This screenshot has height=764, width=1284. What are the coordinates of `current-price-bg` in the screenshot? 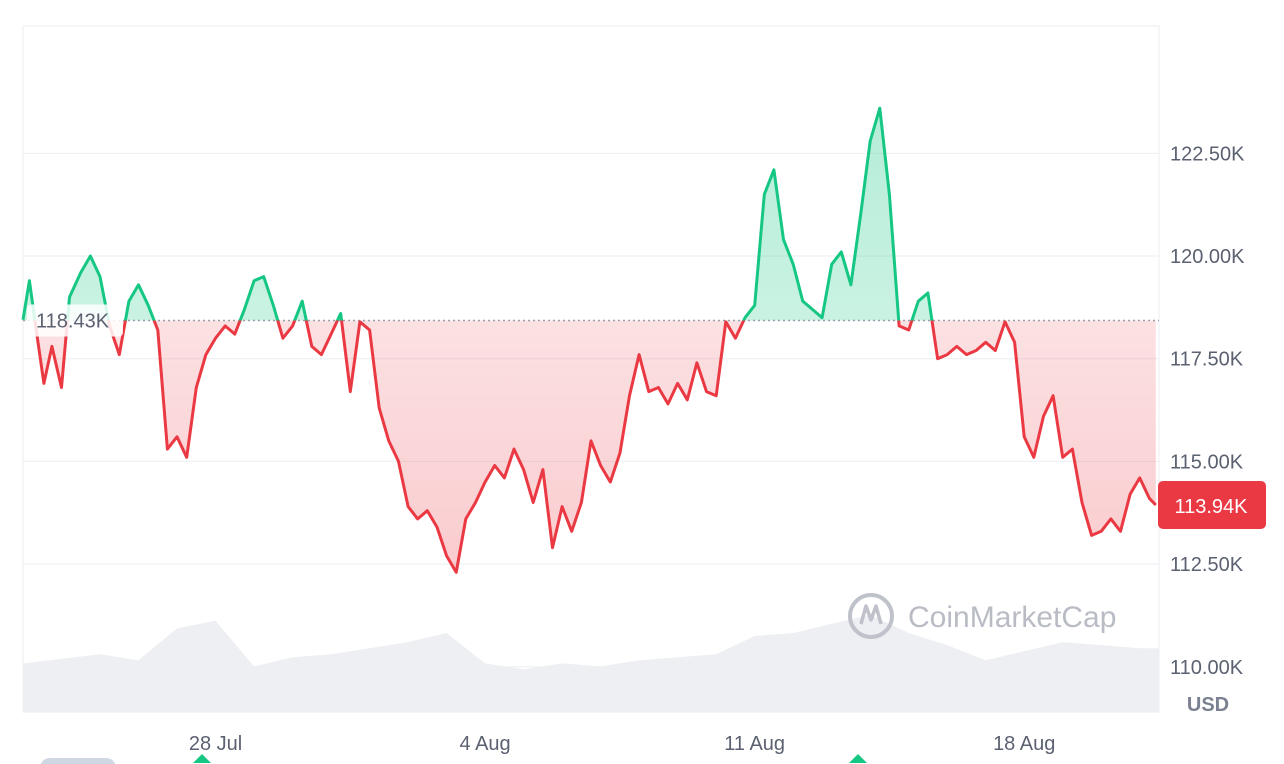 It's located at (1212, 504).